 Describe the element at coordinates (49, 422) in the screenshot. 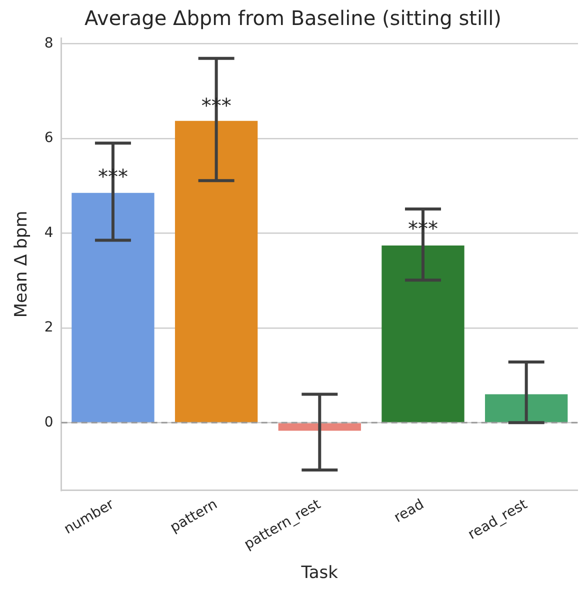

I see `y-tick-label: 0` at that location.